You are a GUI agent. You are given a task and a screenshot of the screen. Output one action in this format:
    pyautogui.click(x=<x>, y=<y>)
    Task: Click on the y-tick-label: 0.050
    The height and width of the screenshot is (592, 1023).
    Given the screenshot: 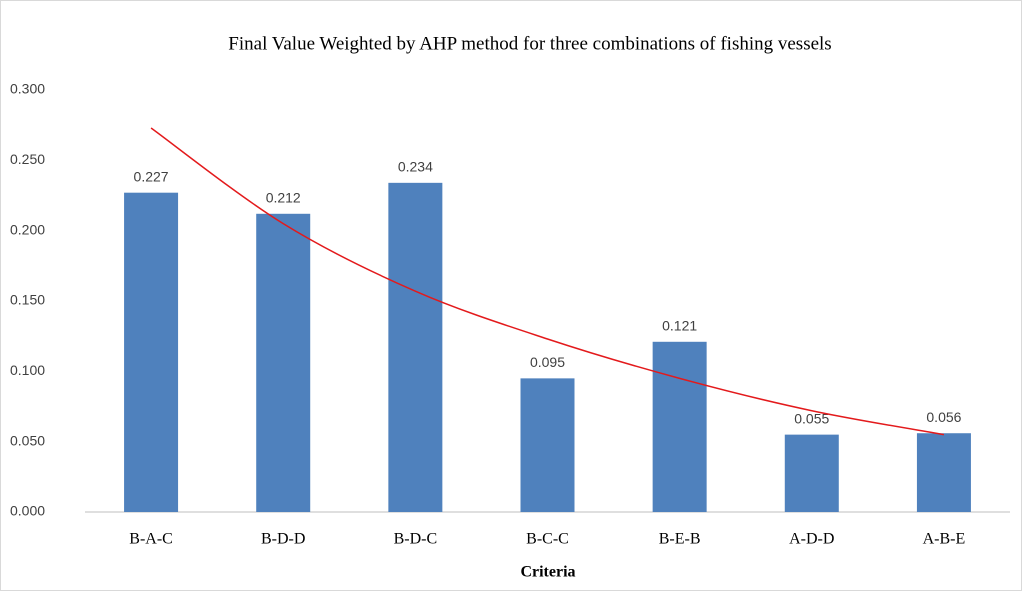 What is the action you would take?
    pyautogui.click(x=27, y=440)
    